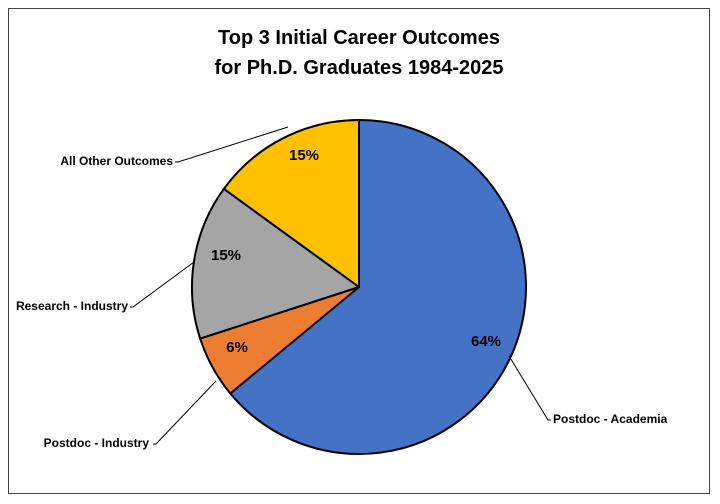 Image resolution: width=720 pixels, height=504 pixels. I want to click on chart-title-line-2: for Ph.D. Graduates 1984-2025, so click(359, 68).